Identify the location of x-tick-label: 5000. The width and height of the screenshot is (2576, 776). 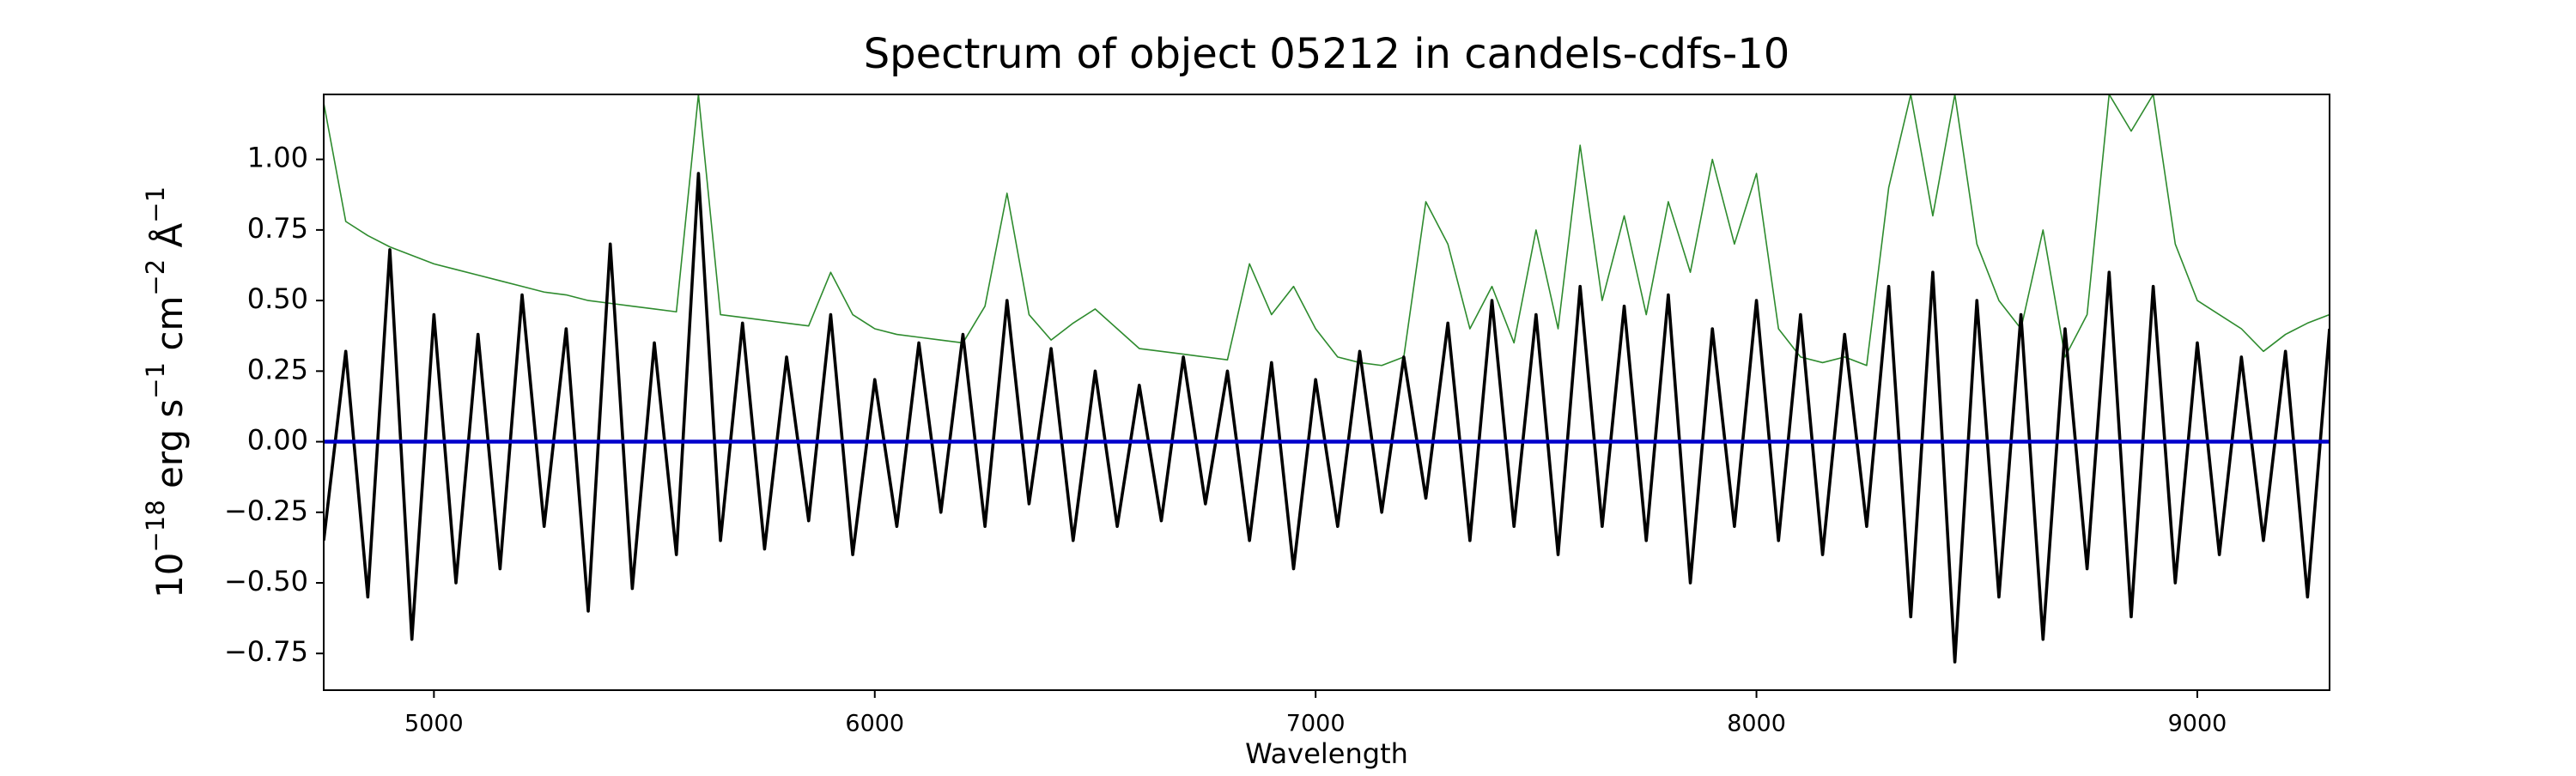
(434, 724).